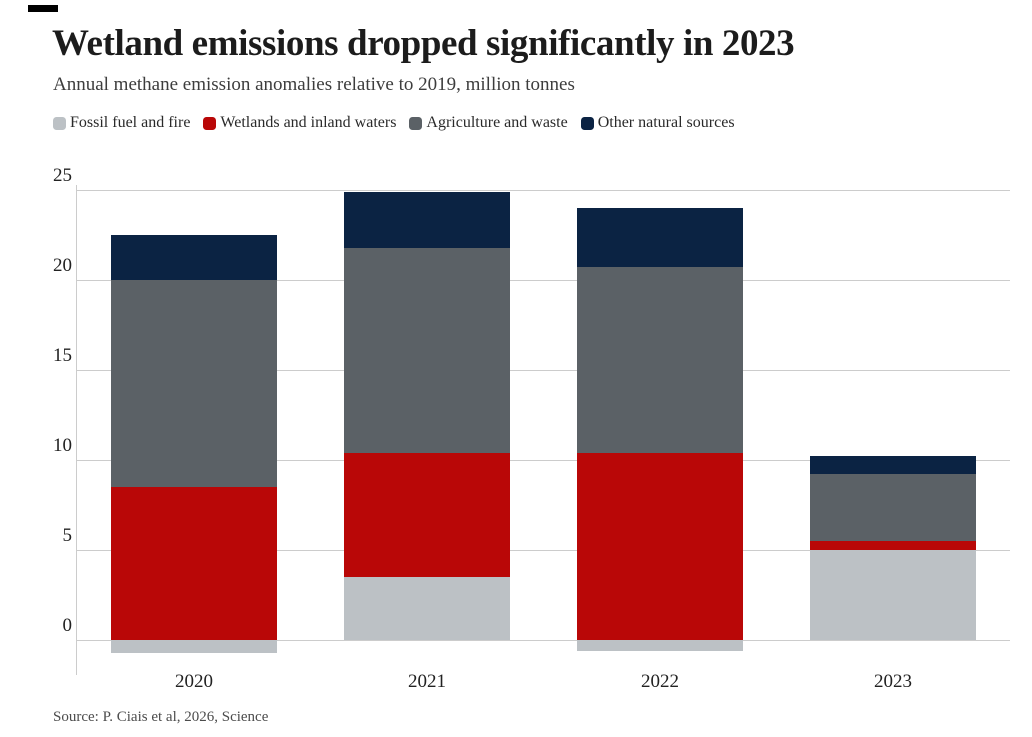 This screenshot has height=737, width=1032. I want to click on legend-label: Agriculture and waste, so click(497, 122).